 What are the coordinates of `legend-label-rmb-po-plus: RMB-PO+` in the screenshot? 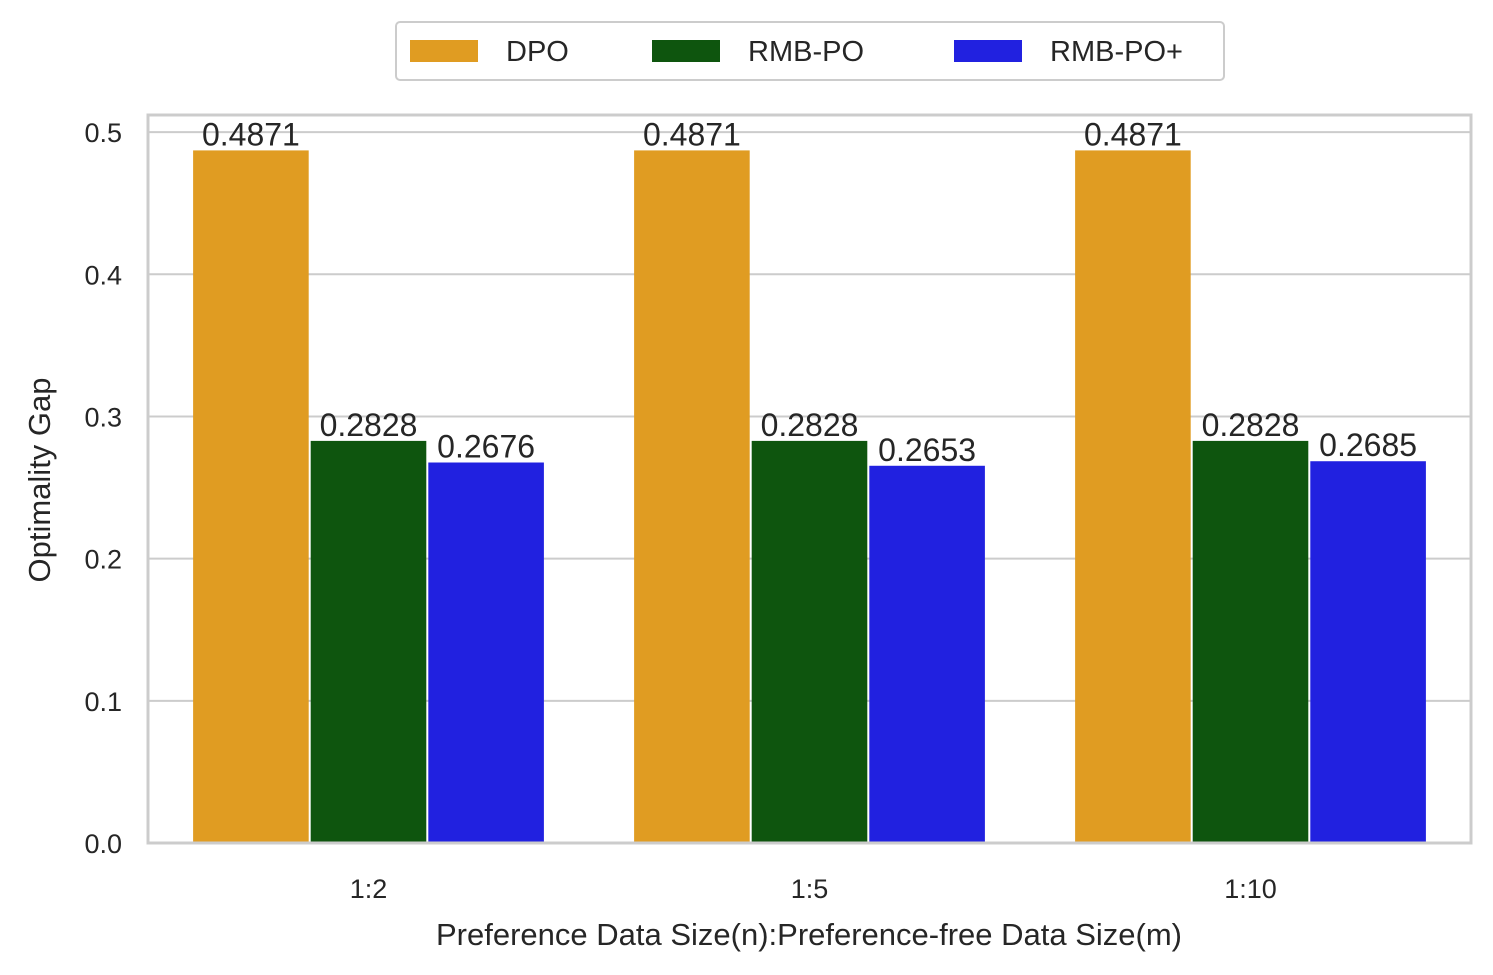 It's located at (1116, 52).